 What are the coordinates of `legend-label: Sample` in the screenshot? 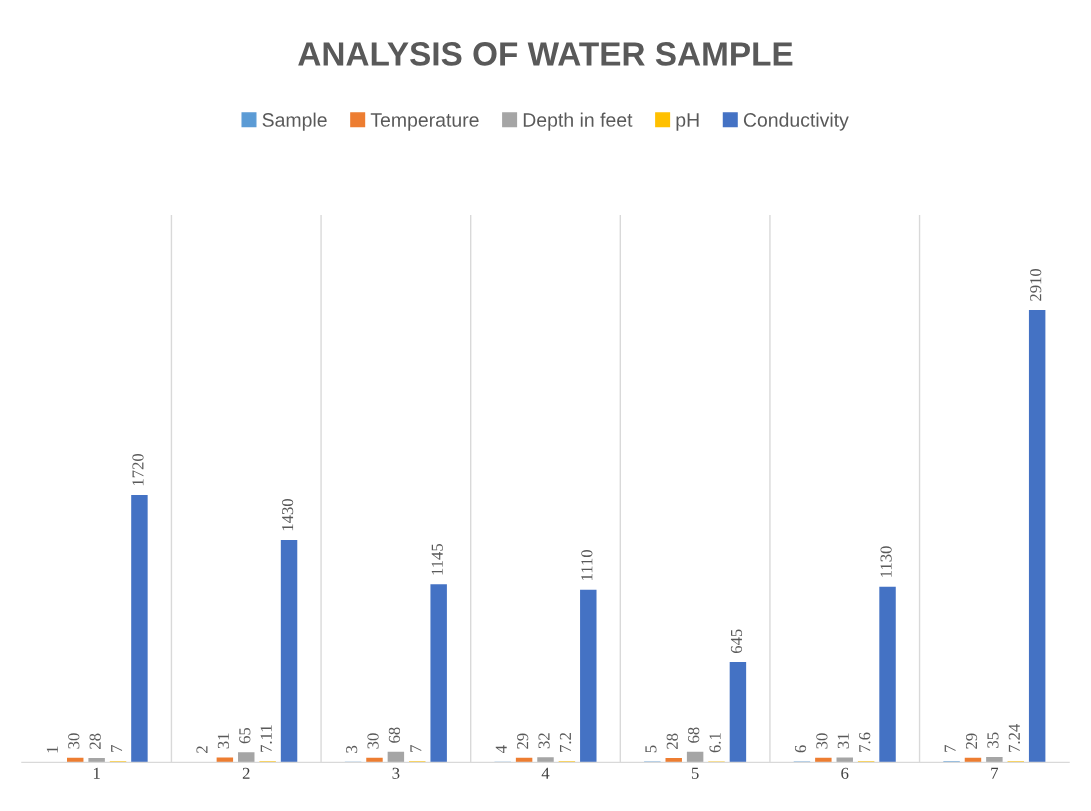 It's located at (294, 121).